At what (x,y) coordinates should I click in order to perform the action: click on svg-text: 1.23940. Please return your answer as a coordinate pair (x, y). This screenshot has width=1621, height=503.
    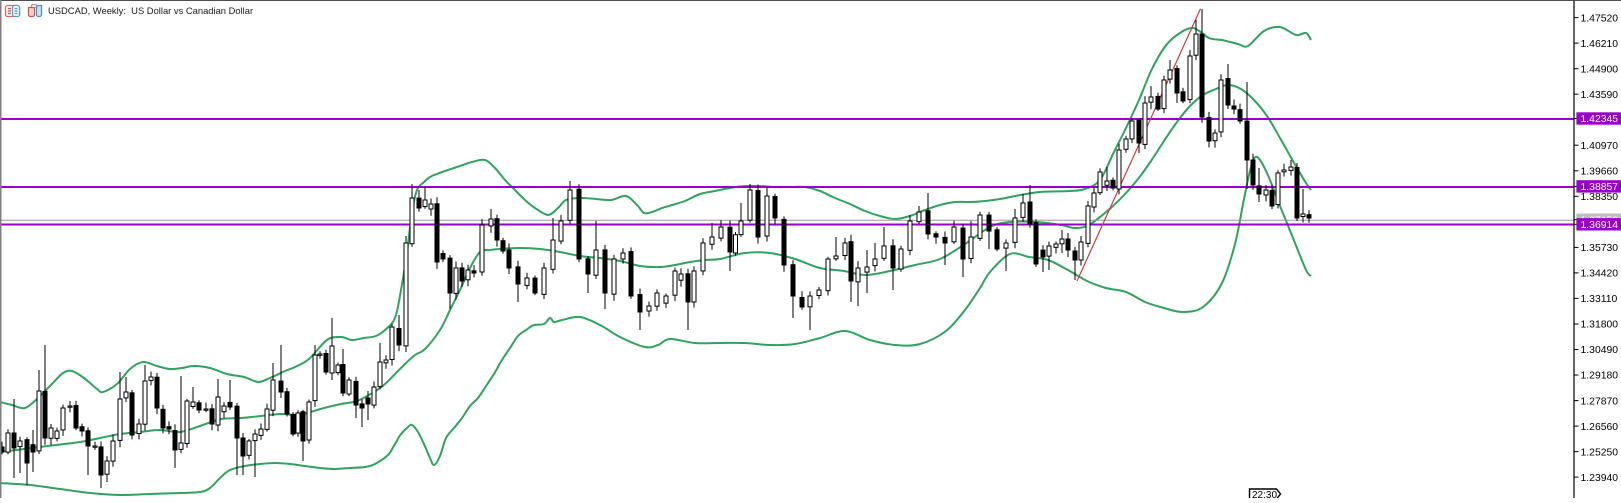
    Looking at the image, I should click on (1600, 478).